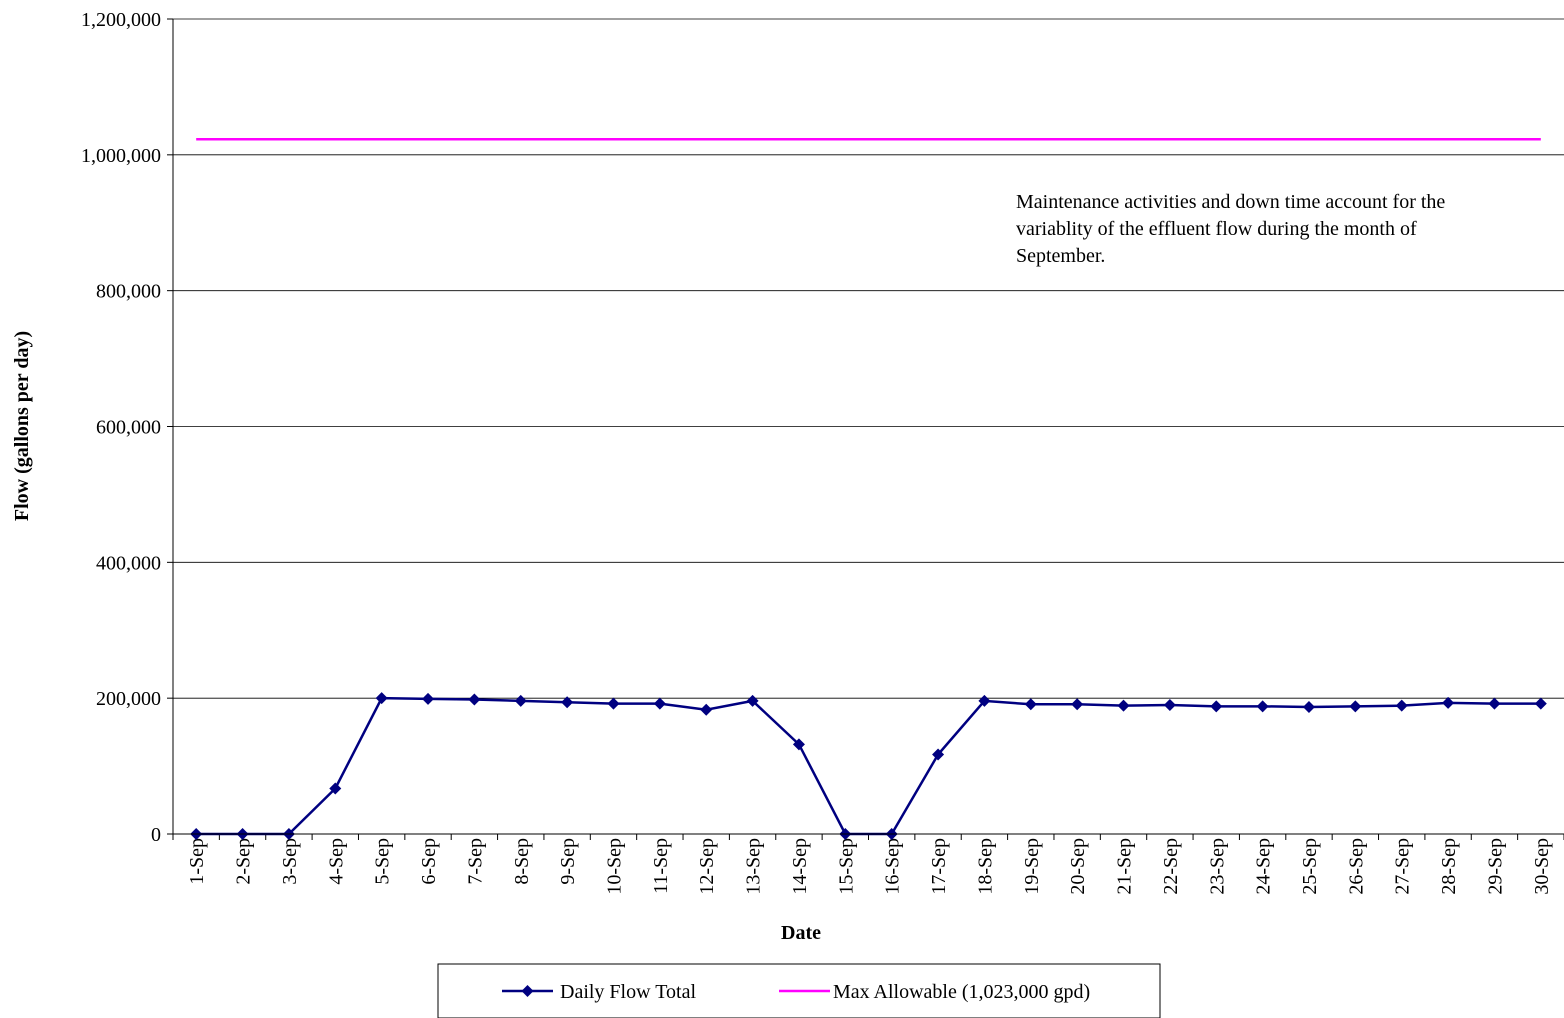 The width and height of the screenshot is (1564, 1018). I want to click on x-axis-title: Date, so click(801, 933).